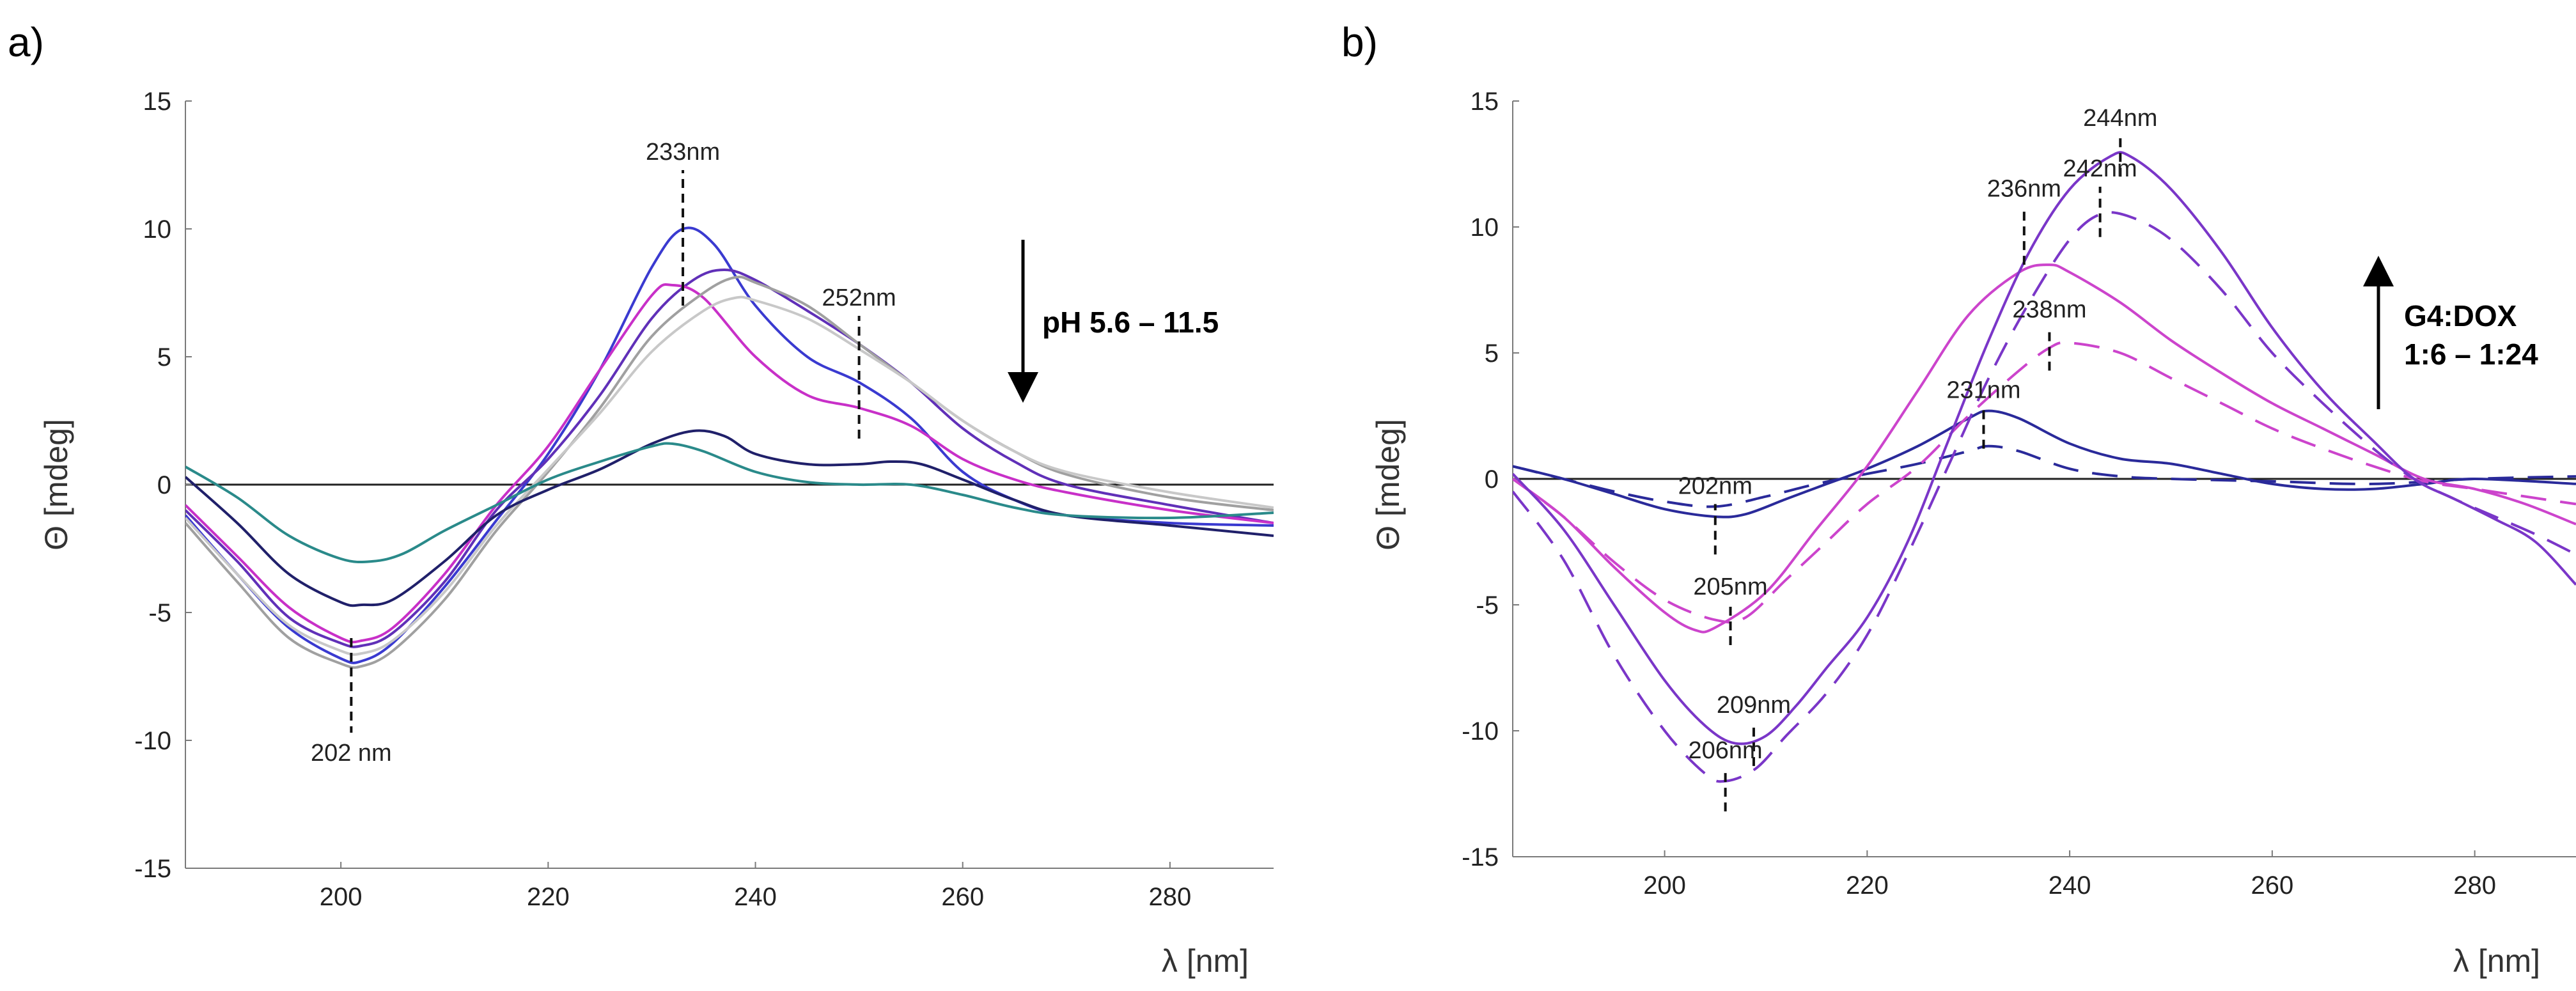  I want to click on annotation-label: 238nm, so click(2049, 310).